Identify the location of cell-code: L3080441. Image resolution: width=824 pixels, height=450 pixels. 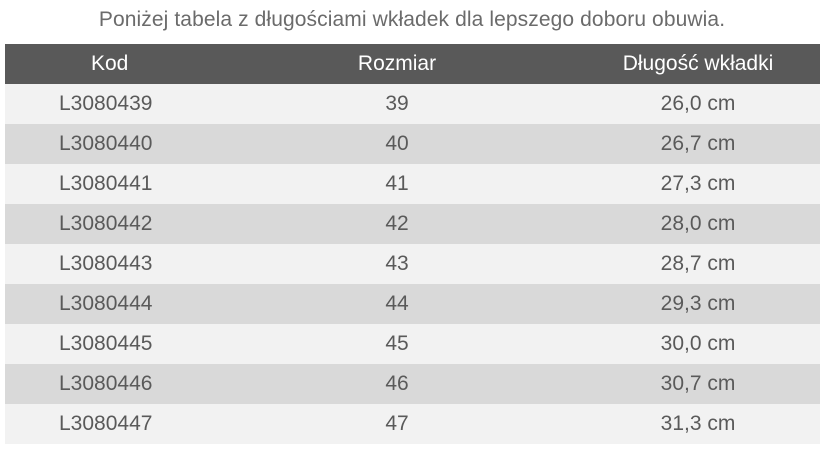
(106, 183).